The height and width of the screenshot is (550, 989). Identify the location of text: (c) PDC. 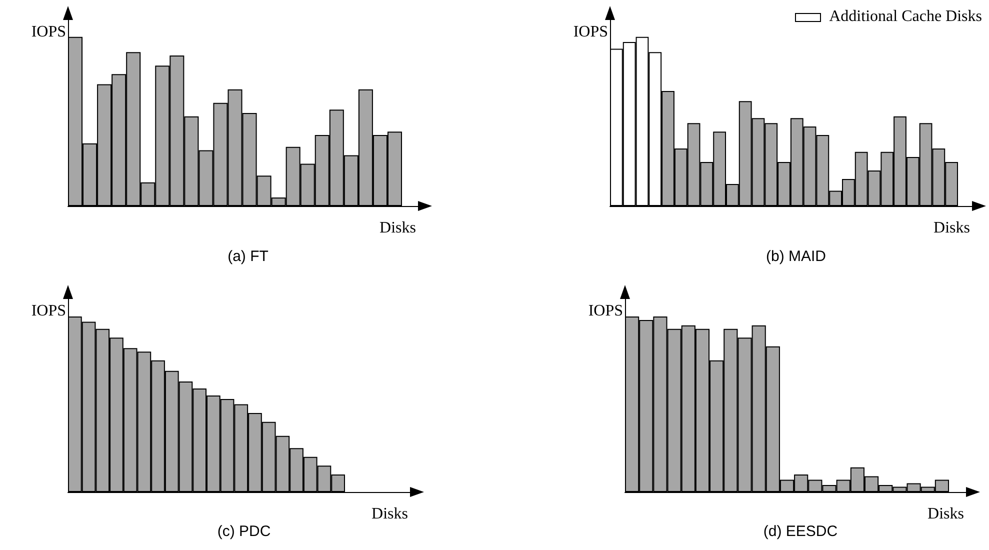
(244, 531).